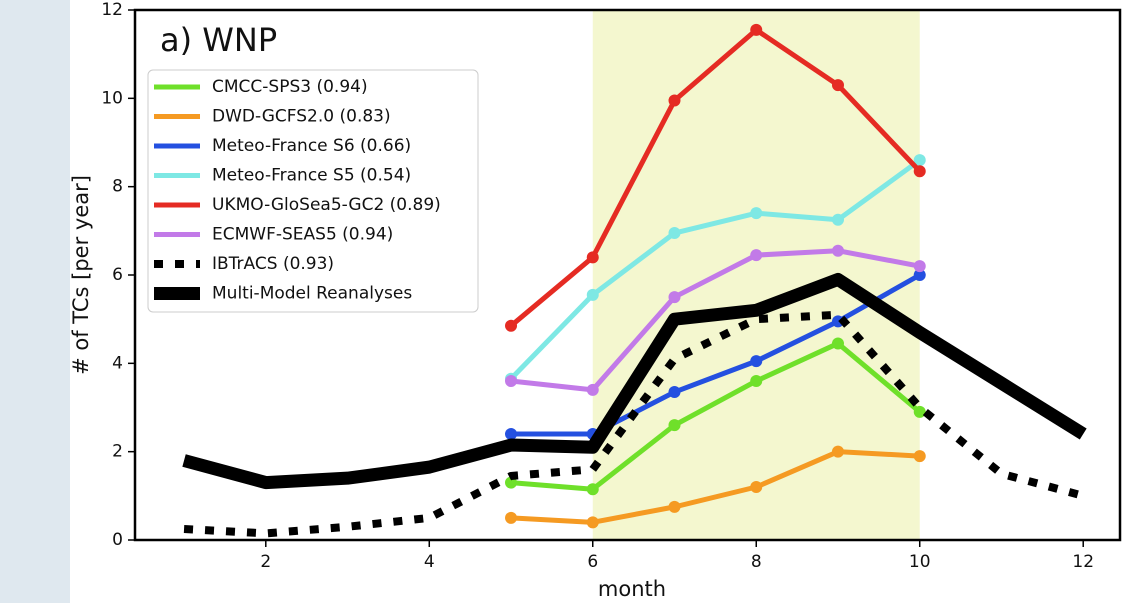 The image size is (1122, 603). What do you see at coordinates (302, 235) in the screenshot?
I see `legend-label: ECMWF-SEAS5 (0.94)` at bounding box center [302, 235].